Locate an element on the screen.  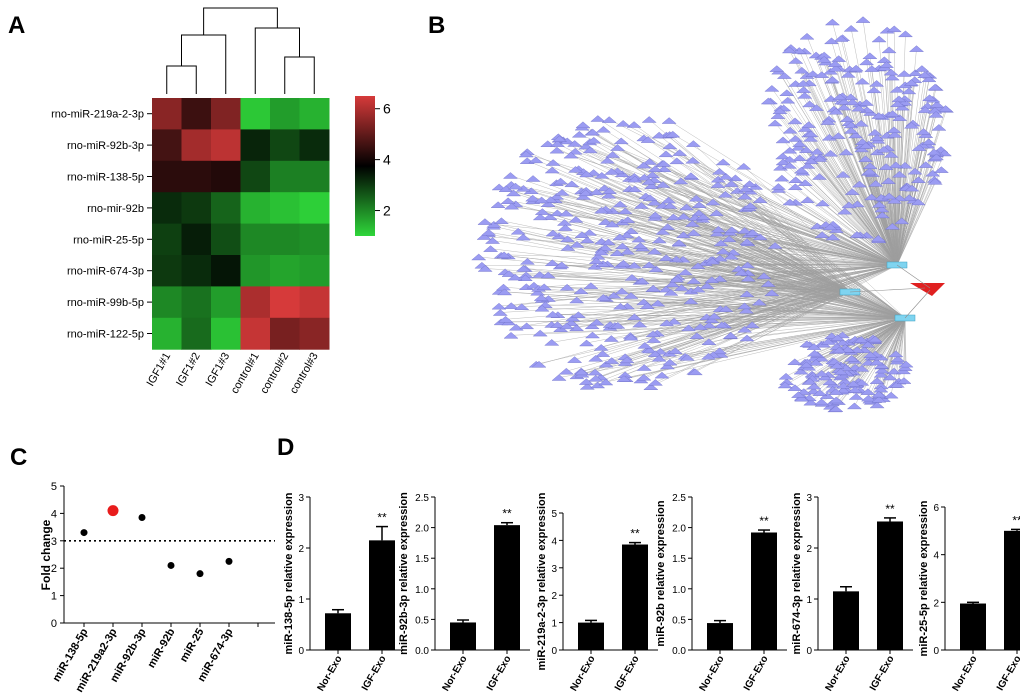
y-tick-label: 1.5 is located at coordinates (422, 559).